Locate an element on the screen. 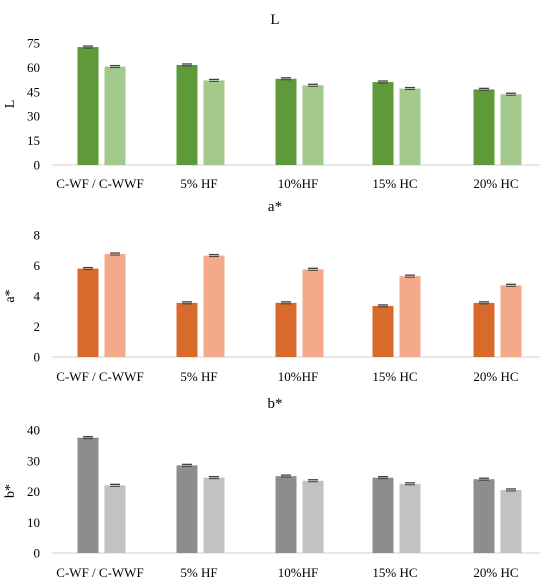 This screenshot has height=586, width=550. chart3-category-label-4: 15% HC is located at coordinates (394, 572).